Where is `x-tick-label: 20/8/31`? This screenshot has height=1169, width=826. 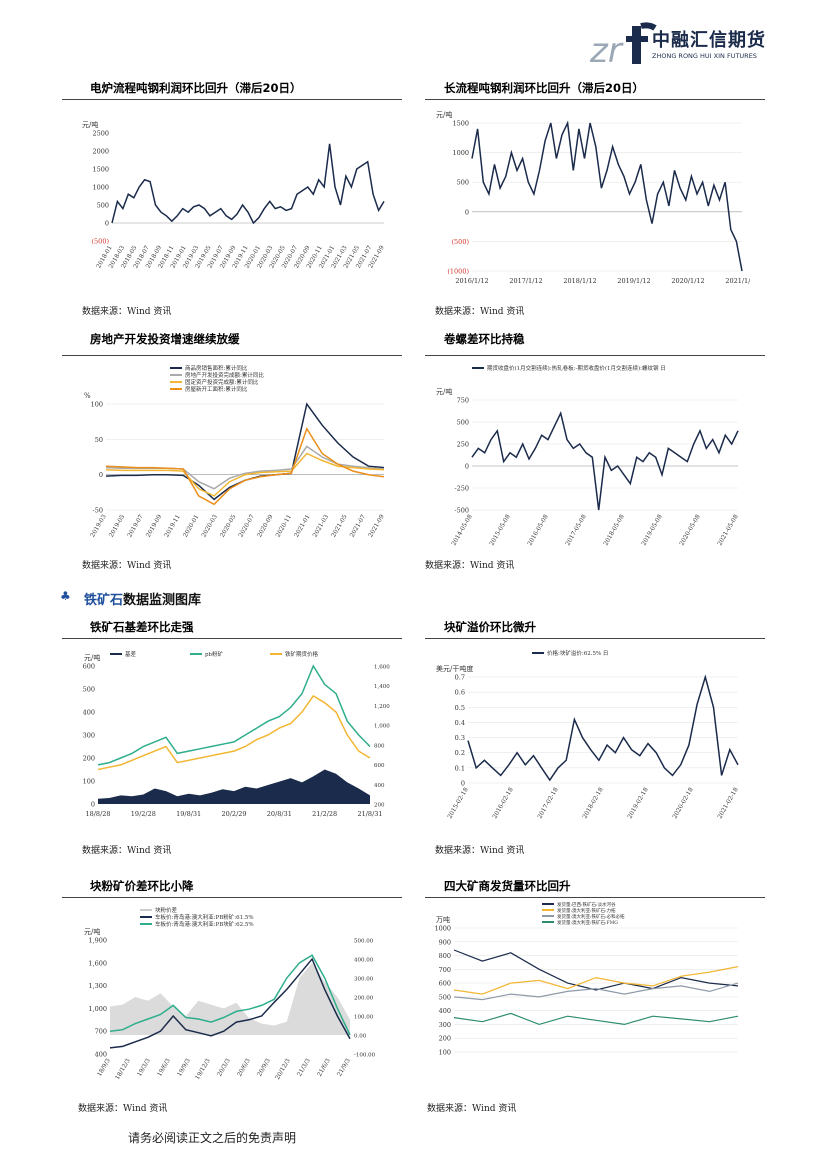 x-tick-label: 20/8/31 is located at coordinates (279, 814).